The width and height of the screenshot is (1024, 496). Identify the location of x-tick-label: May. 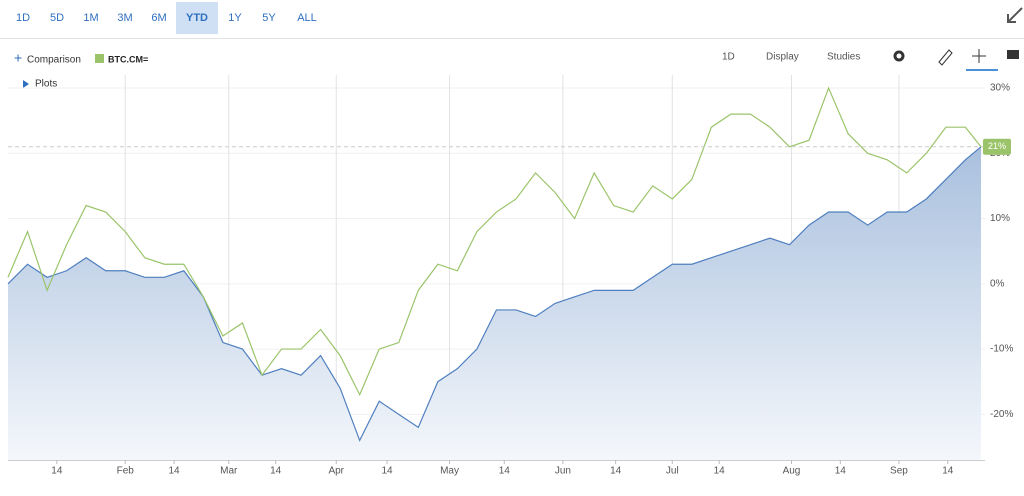
(449, 471).